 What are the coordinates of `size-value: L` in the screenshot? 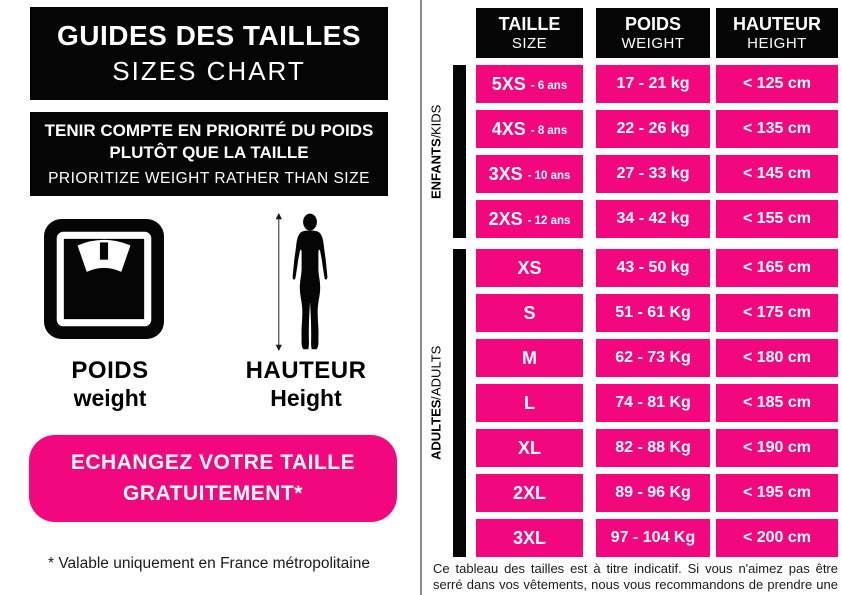 It's located at (529, 402).